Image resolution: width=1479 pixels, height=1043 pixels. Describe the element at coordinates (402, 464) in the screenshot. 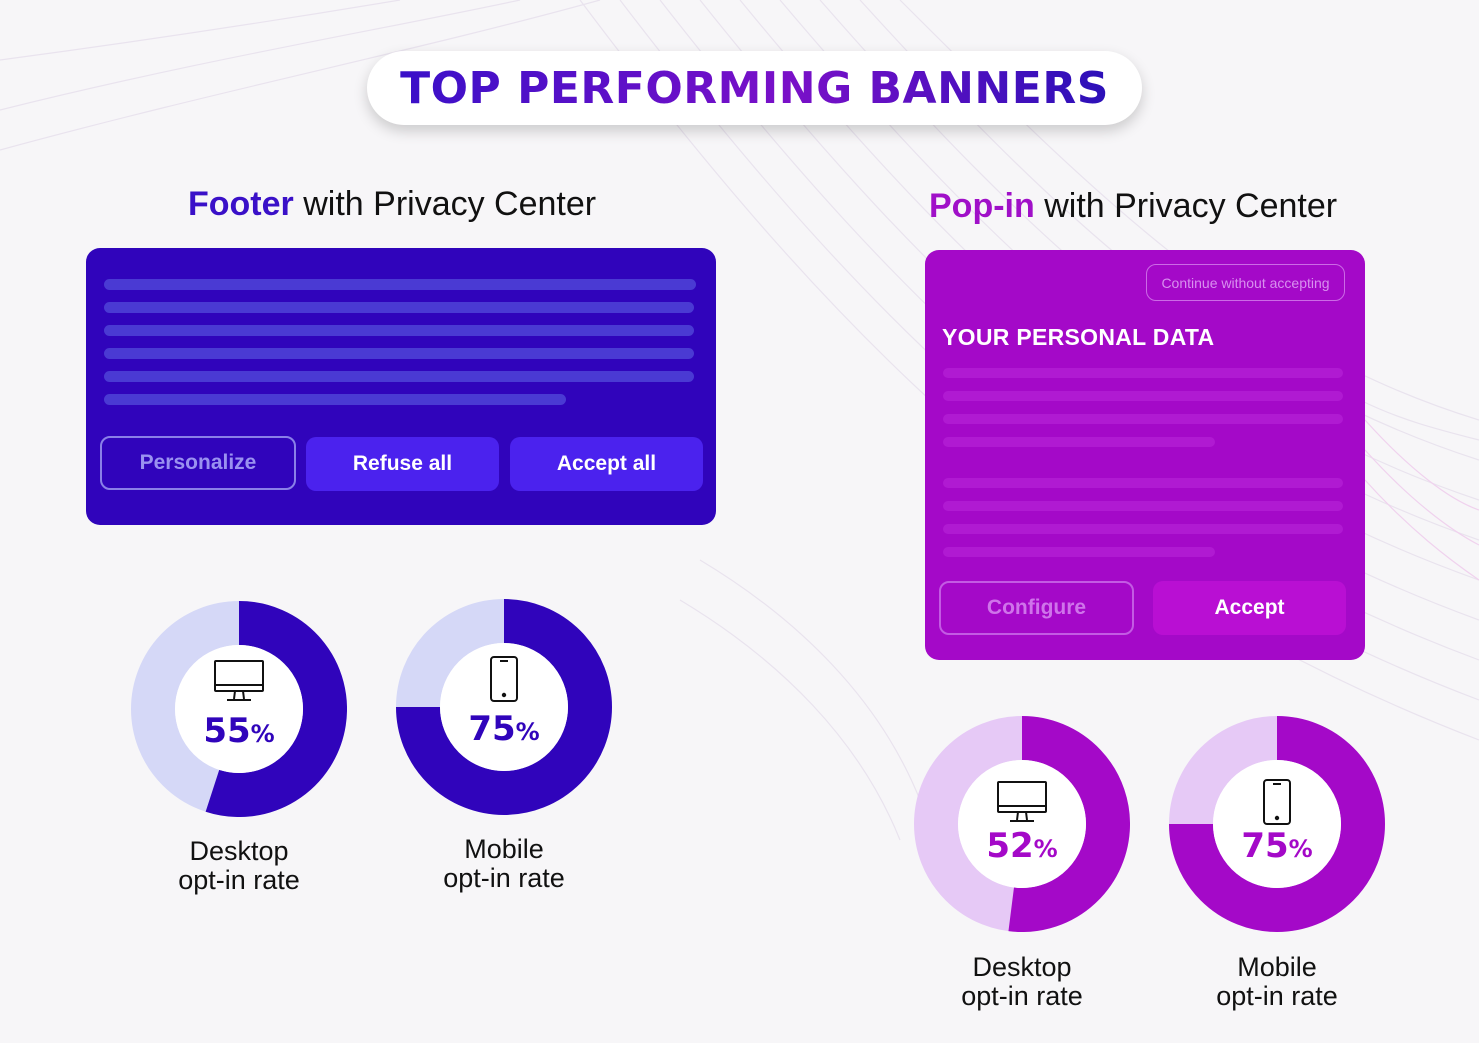

I see `refuse-all-button: Refuse all` at that location.